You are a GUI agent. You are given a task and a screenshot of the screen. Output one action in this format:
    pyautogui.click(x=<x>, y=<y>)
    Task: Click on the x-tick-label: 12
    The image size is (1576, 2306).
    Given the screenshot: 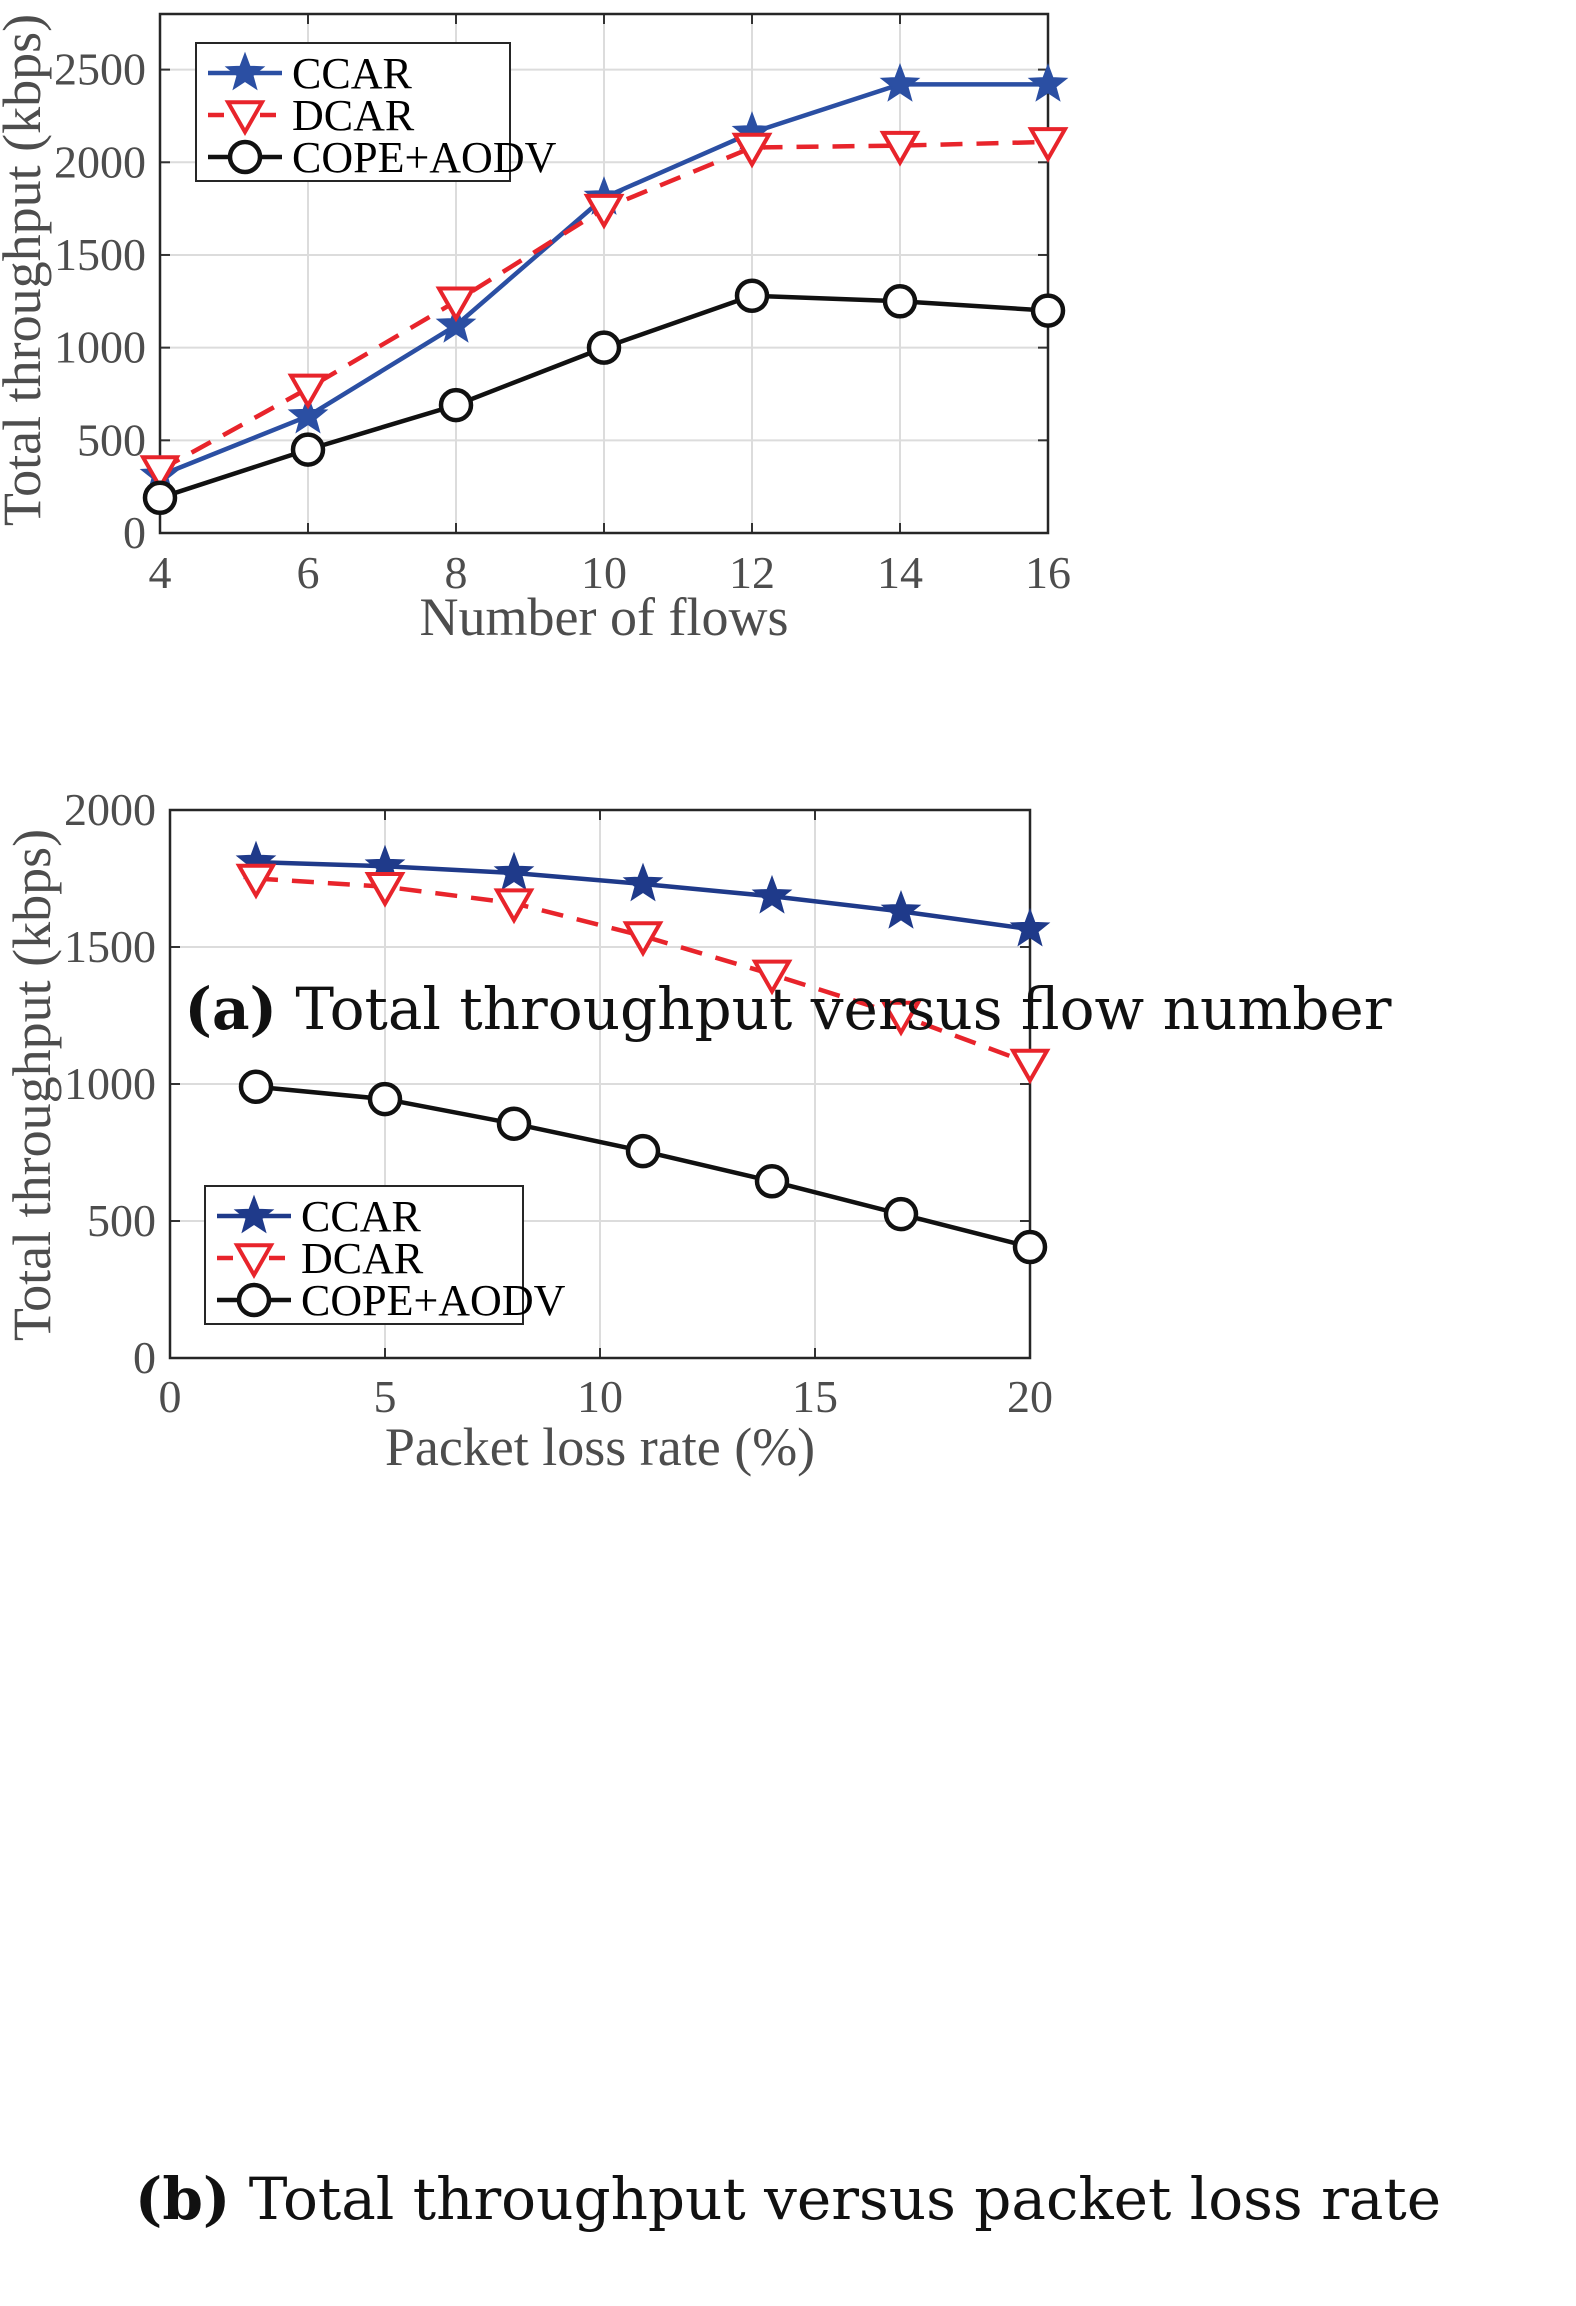 What is the action you would take?
    pyautogui.click(x=752, y=572)
    